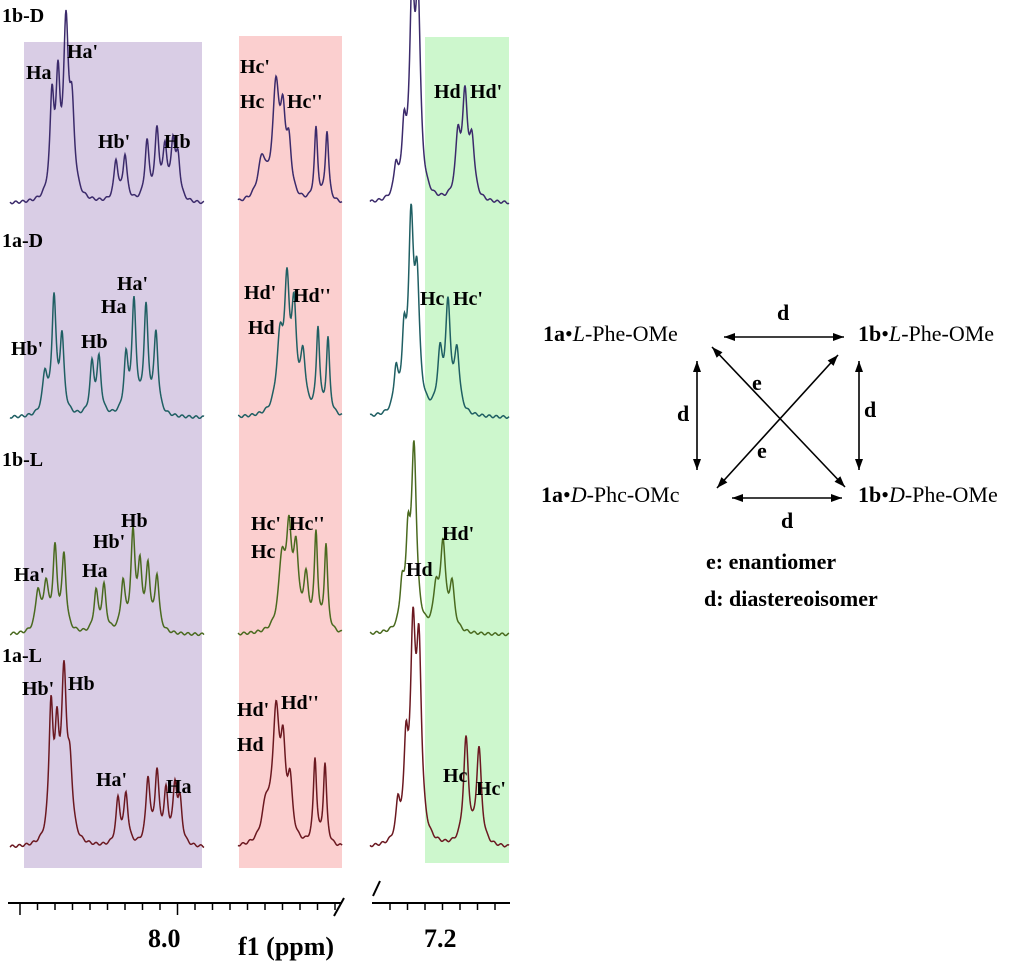  I want to click on spectrum-1b-l-mid, so click(290, 575).